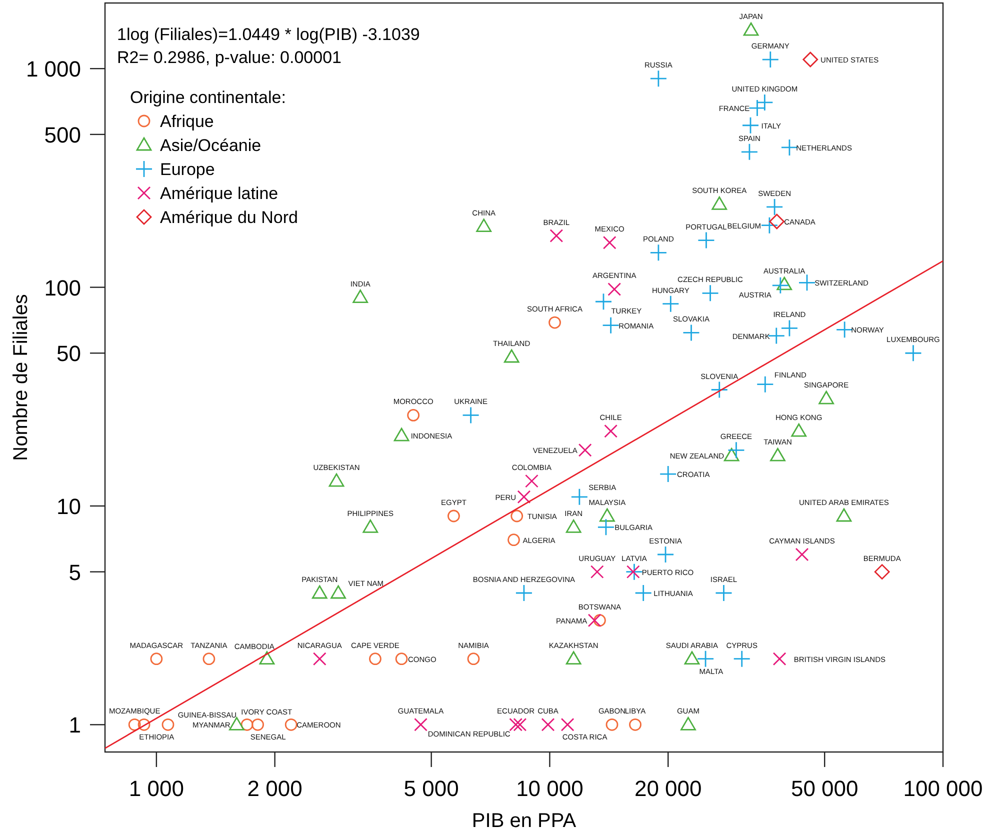 This screenshot has height=832, width=989. What do you see at coordinates (68, 353) in the screenshot?
I see `y-tick-label: 50` at bounding box center [68, 353].